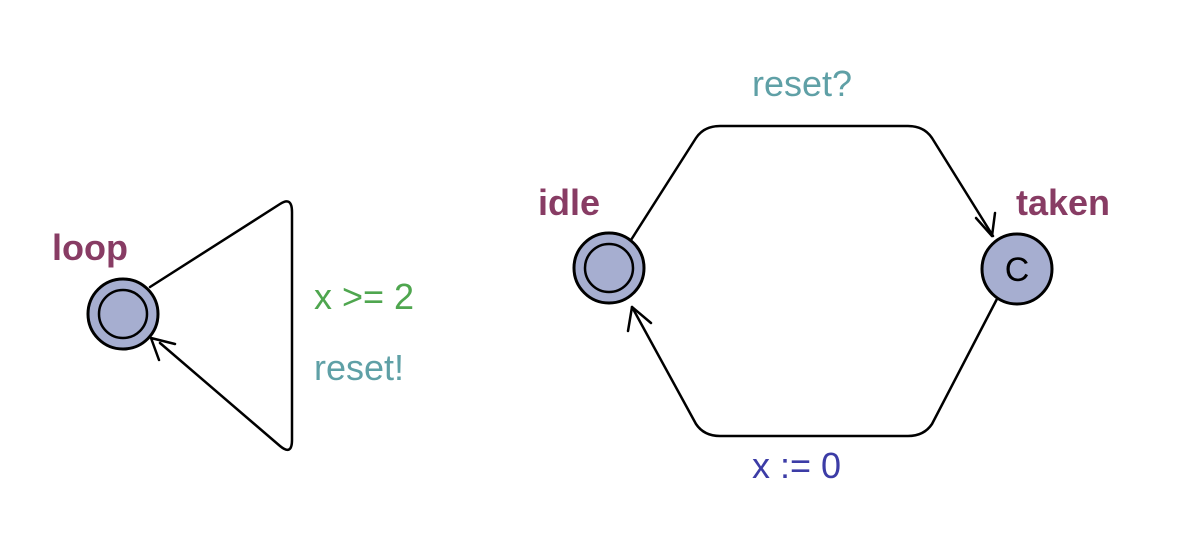 The image size is (1198, 556). What do you see at coordinates (364, 296) in the screenshot?
I see `guard-label: x >= 2` at bounding box center [364, 296].